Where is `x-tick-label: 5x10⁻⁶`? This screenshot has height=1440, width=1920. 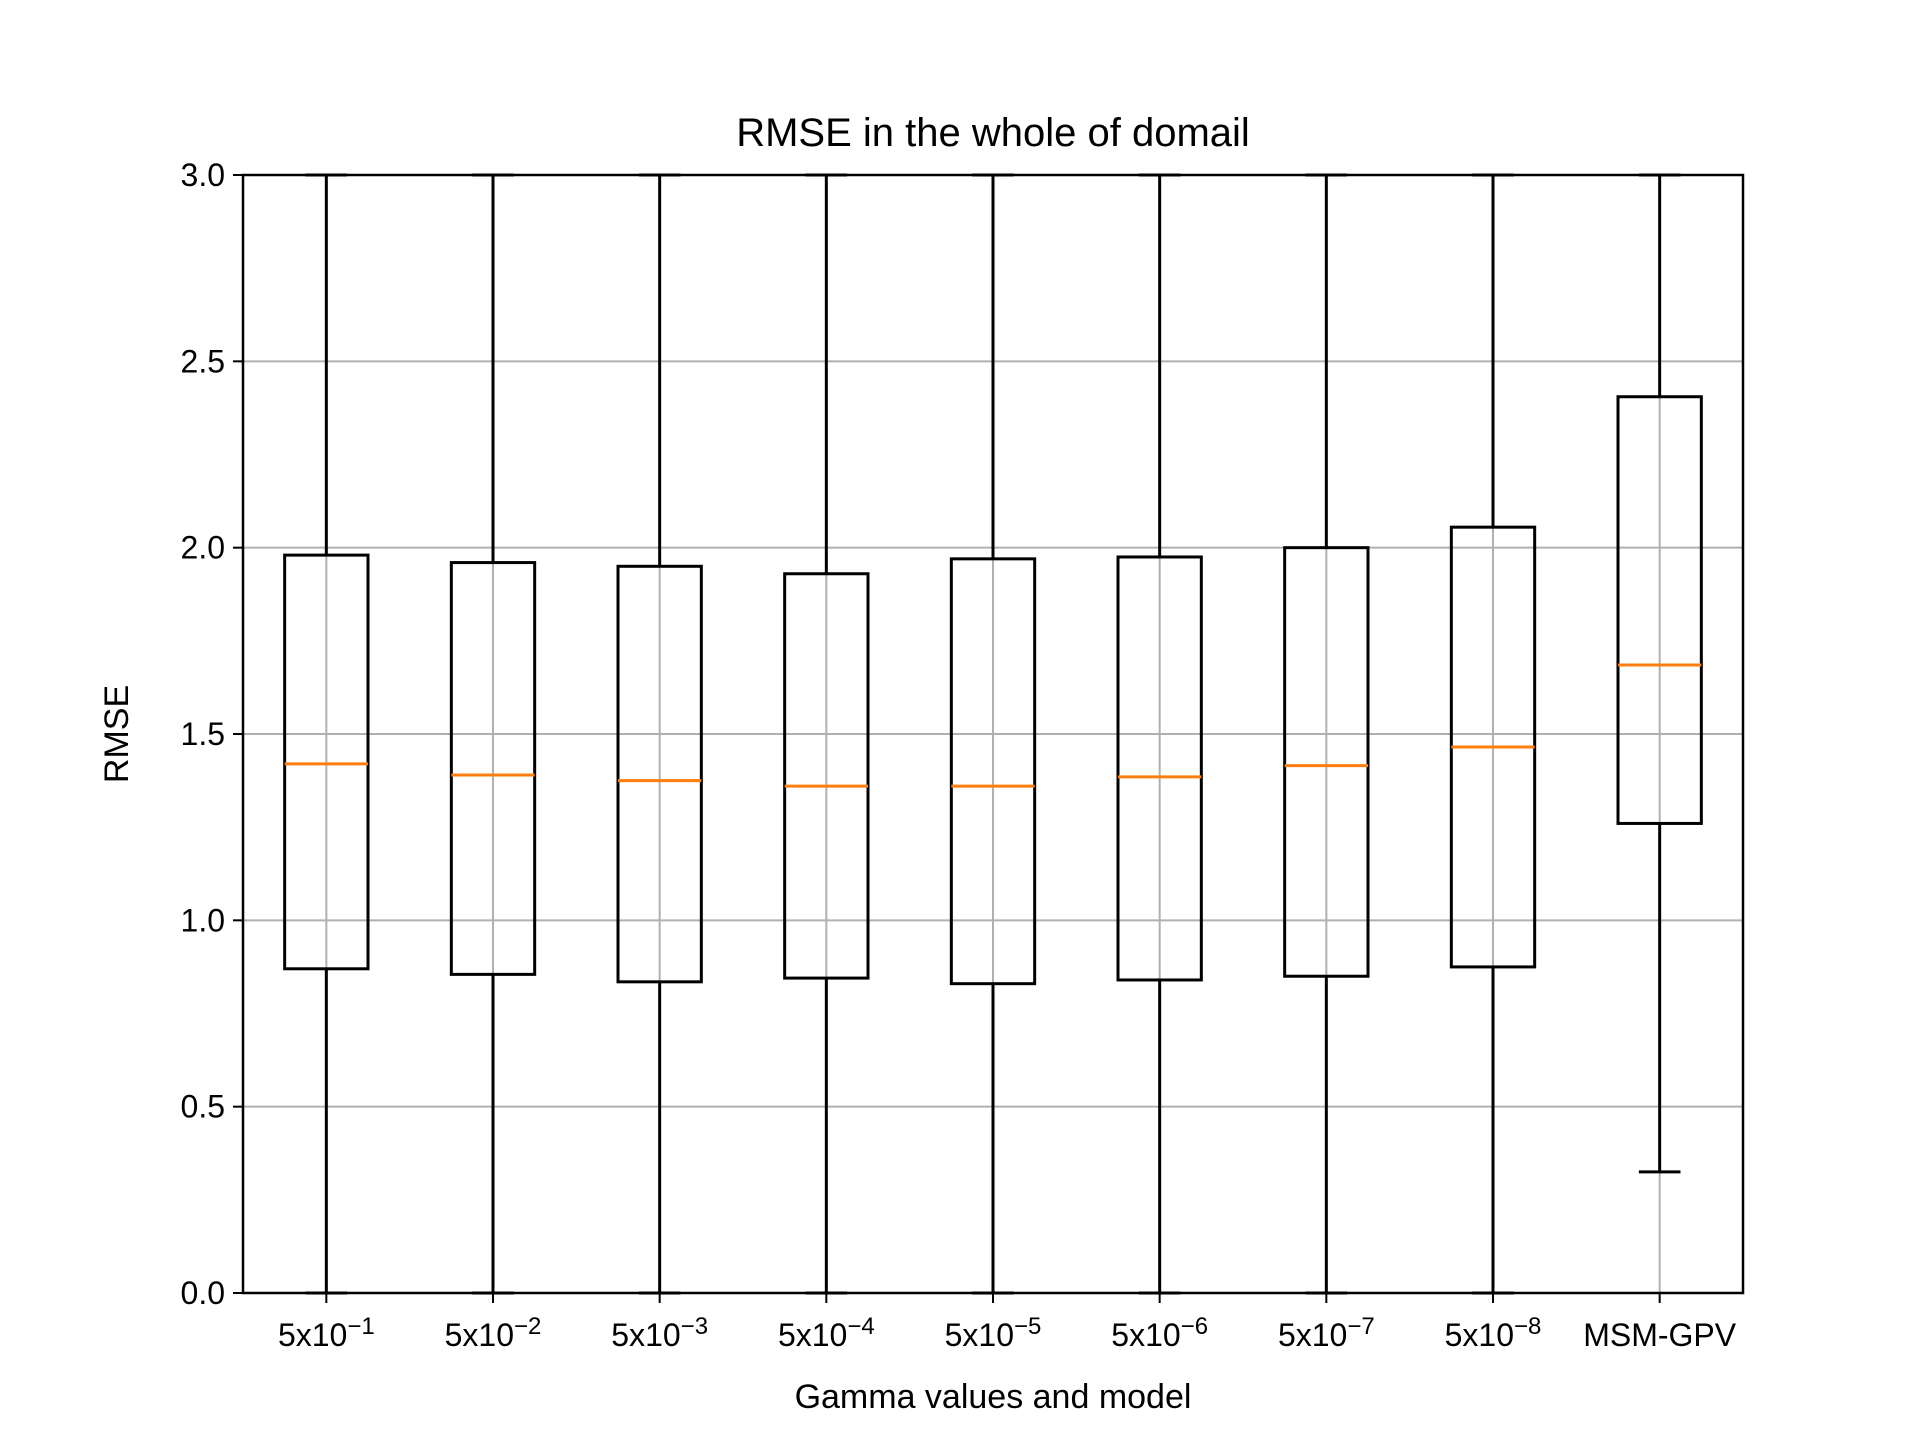
x-tick-label: 5x10⁻⁶ is located at coordinates (1159, 1333).